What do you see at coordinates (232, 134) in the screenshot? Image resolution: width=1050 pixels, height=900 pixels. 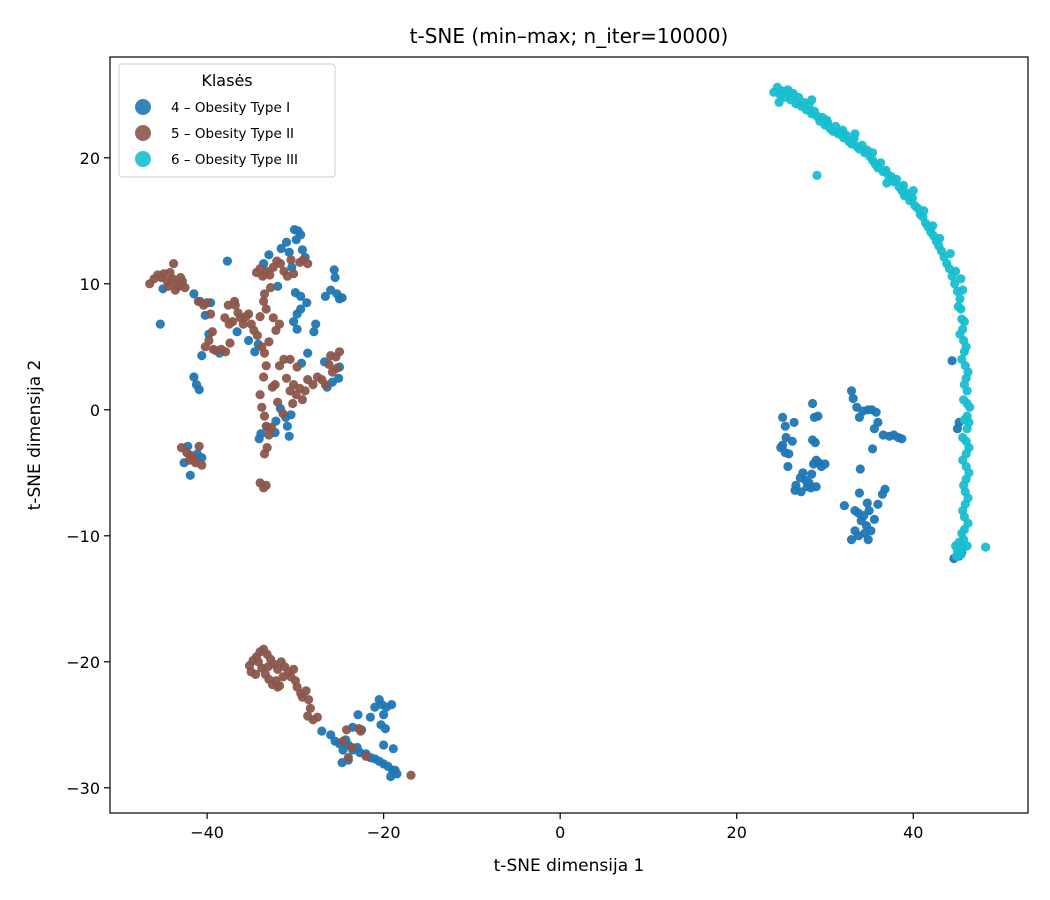 I see `legend-label-series-2: 5 – Obesity Type II` at bounding box center [232, 134].